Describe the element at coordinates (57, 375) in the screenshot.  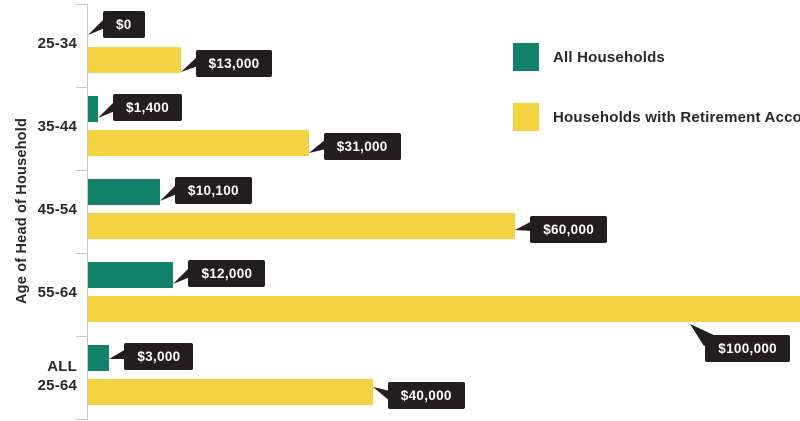
I see `category-label-all-25-64: ALL 25-64` at that location.